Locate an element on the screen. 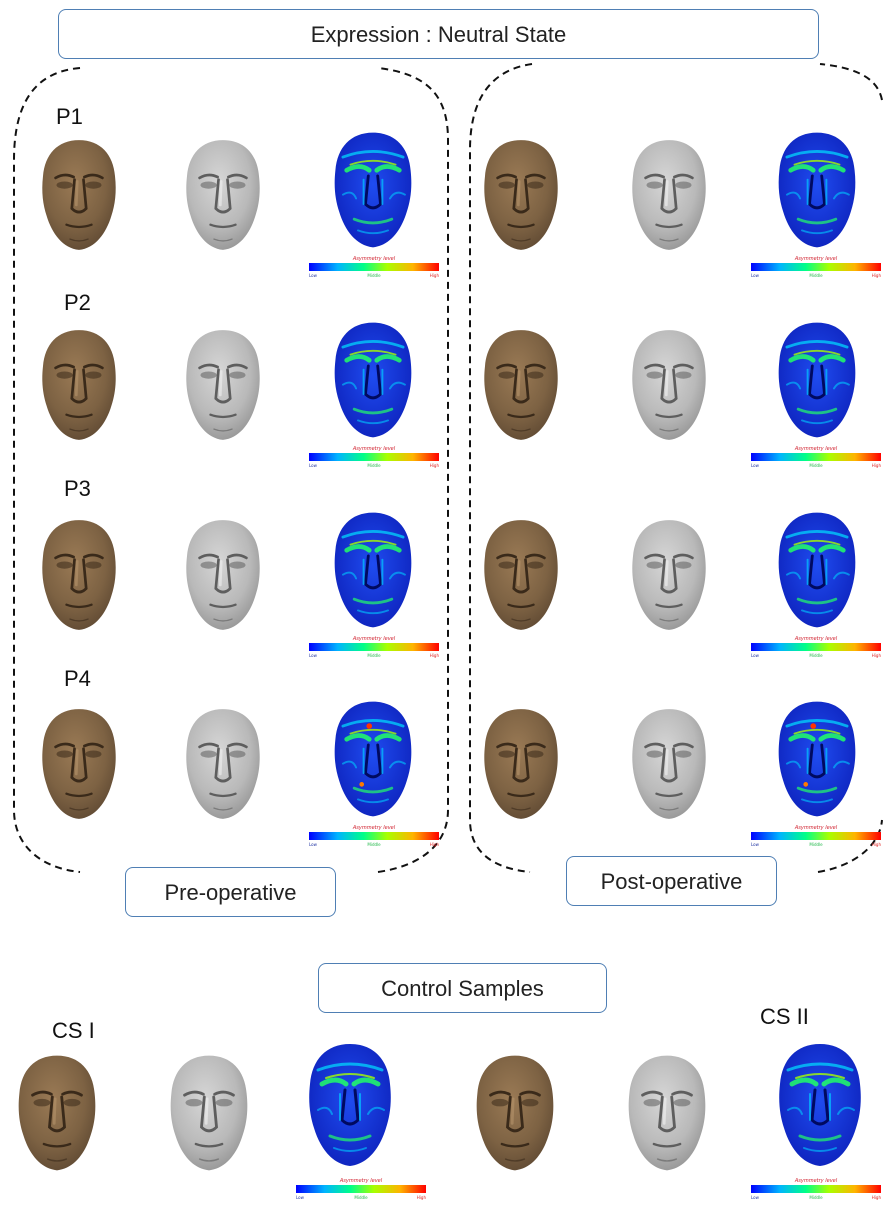  cs2-asymmetry-bar: Asymmetry level Low Middle High is located at coordinates (816, 1189).